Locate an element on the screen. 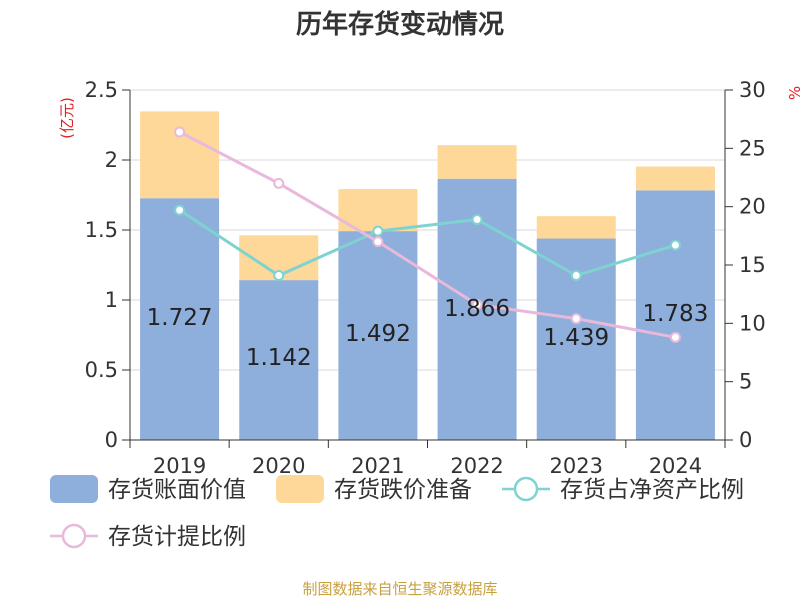 This screenshot has width=800, height=600. left-tick-label: 2.5 is located at coordinates (101, 90).